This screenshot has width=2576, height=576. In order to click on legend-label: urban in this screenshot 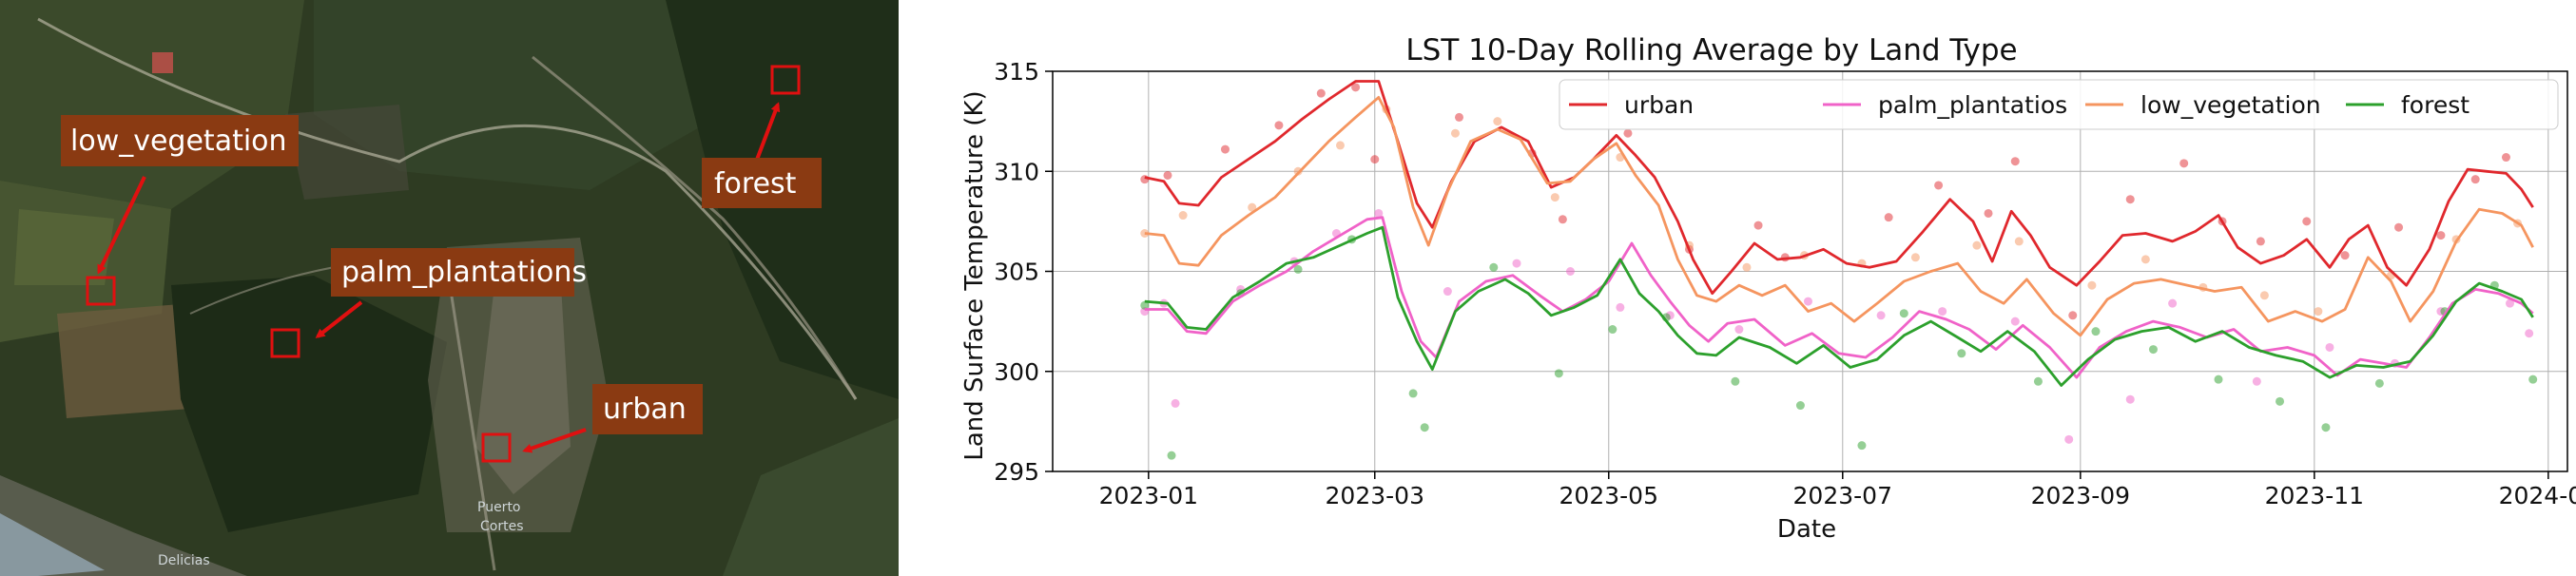, I will do `click(1659, 105)`.